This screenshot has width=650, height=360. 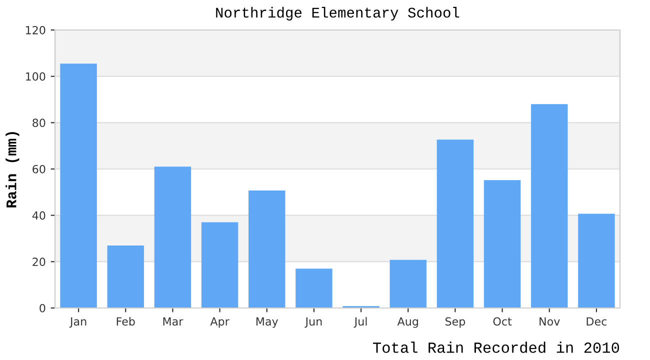 What do you see at coordinates (550, 321) in the screenshot?
I see `x-tick-label: Nov` at bounding box center [550, 321].